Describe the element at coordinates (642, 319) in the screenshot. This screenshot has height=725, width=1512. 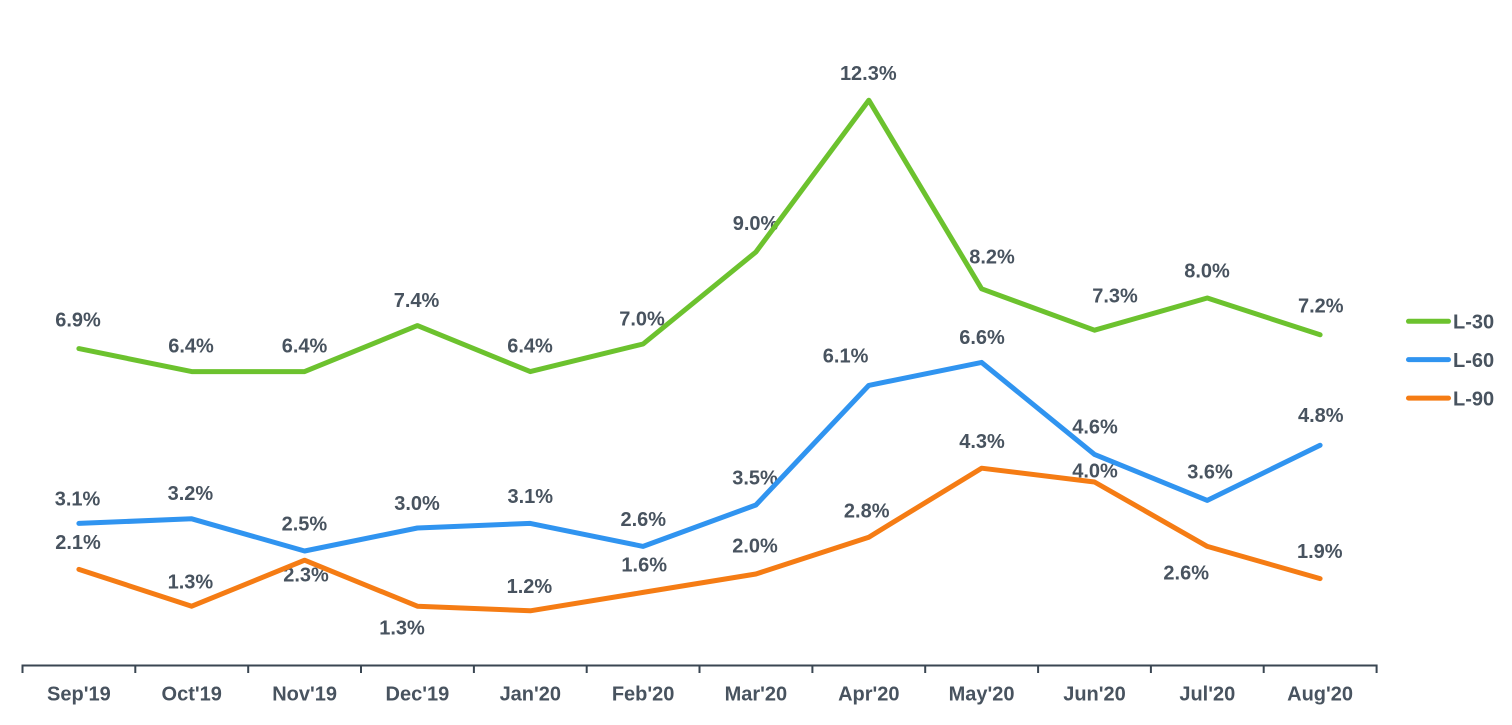
I see `svg-text: 7.0%` at that location.